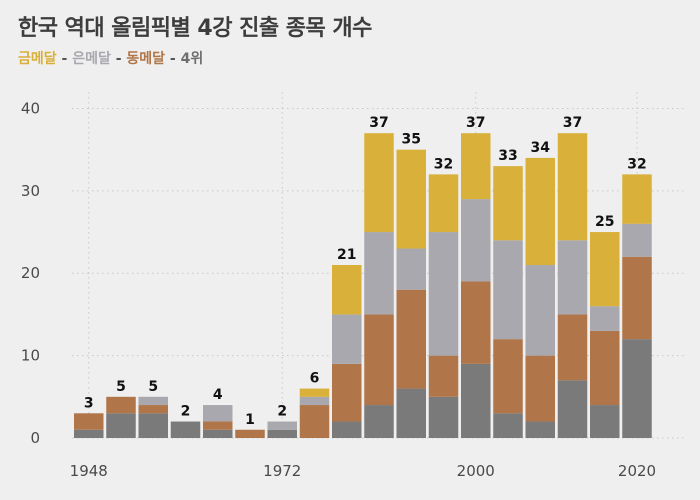 This screenshot has height=500, width=700. I want to click on bar-total-label: 25, so click(604, 222).